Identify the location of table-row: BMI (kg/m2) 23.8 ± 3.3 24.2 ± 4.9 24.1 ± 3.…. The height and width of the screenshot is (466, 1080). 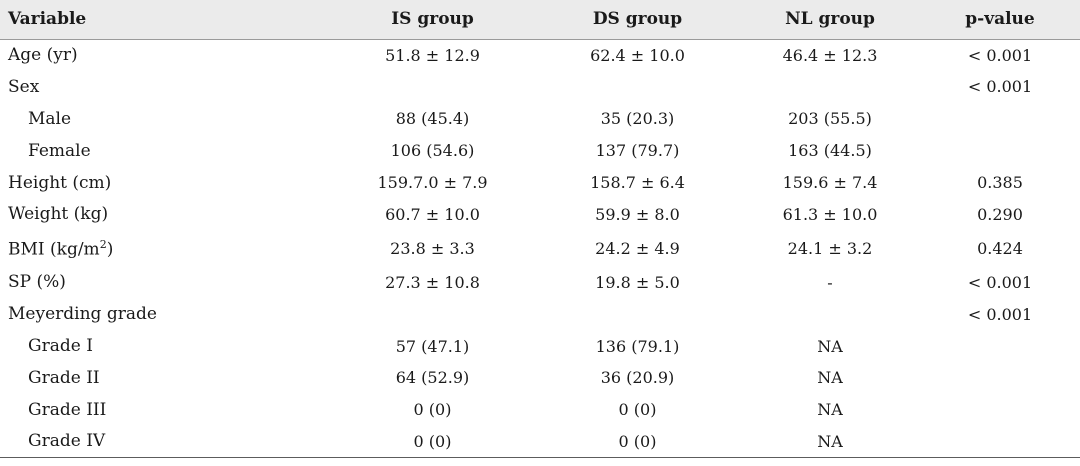
(540, 248).